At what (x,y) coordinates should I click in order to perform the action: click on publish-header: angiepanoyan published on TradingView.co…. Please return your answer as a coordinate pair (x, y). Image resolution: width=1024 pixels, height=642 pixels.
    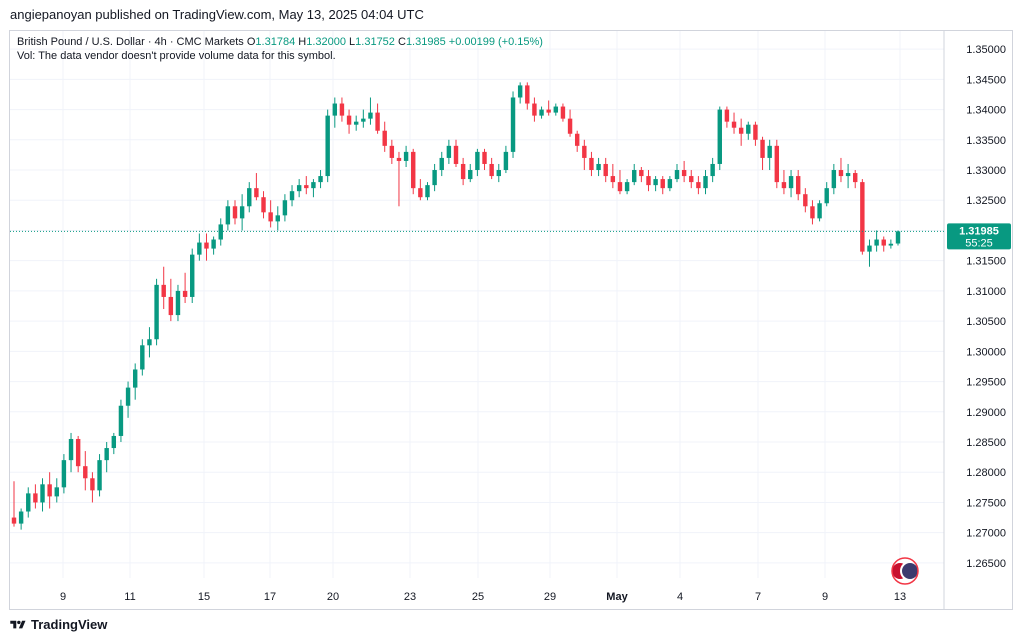
    Looking at the image, I should click on (217, 14).